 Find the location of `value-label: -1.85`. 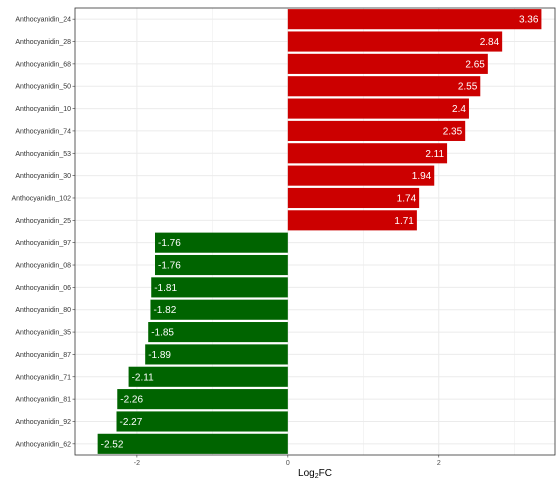

value-label: -1.85 is located at coordinates (162, 333).